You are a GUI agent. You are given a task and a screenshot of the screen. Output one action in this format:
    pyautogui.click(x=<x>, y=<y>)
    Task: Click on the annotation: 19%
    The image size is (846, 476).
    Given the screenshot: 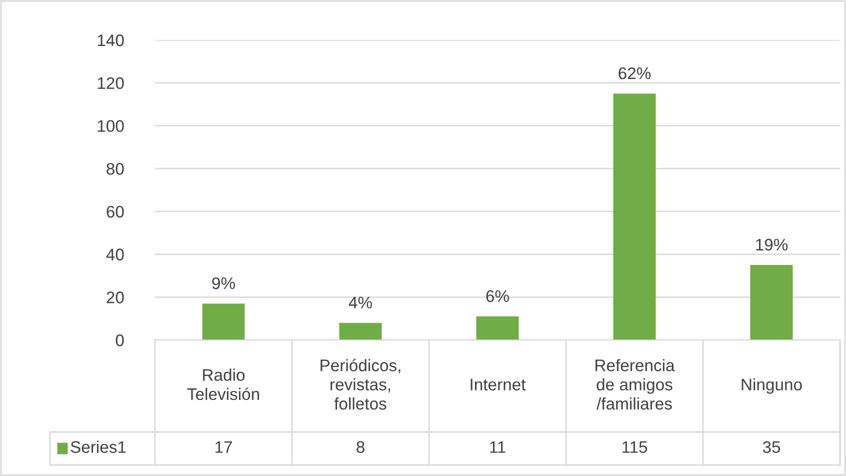 What is the action you would take?
    pyautogui.click(x=772, y=244)
    